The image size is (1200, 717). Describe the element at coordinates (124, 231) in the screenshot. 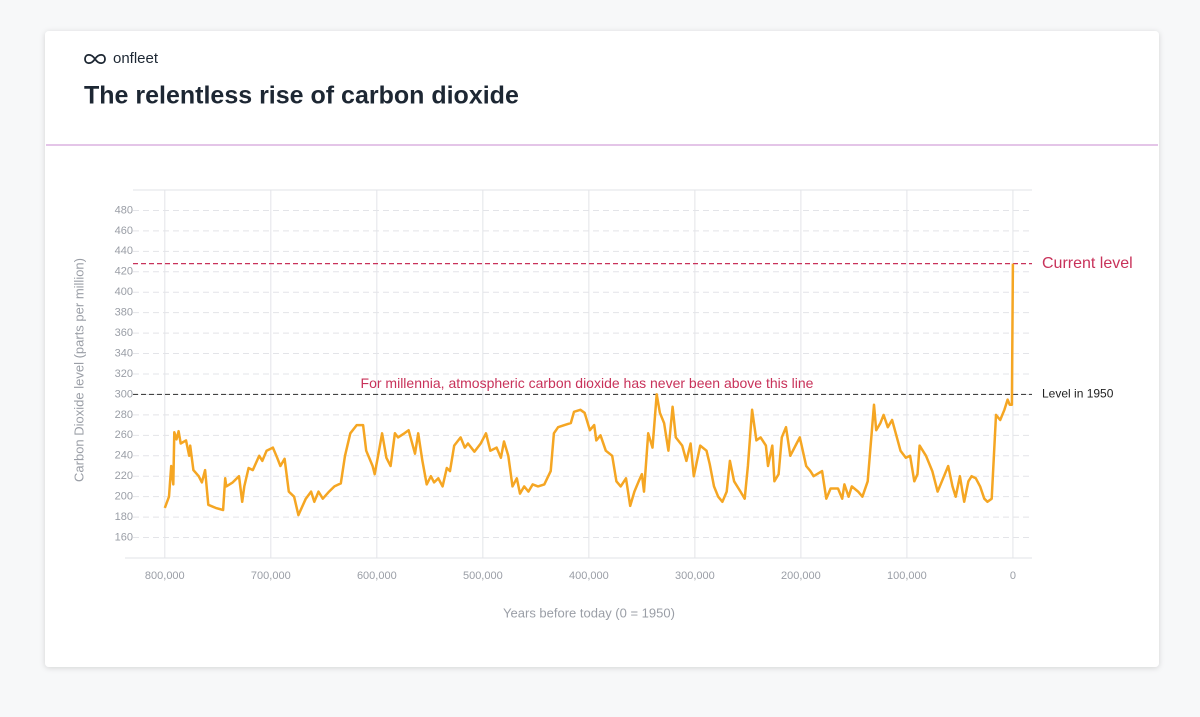

I see `y-tick-label: 460` at that location.